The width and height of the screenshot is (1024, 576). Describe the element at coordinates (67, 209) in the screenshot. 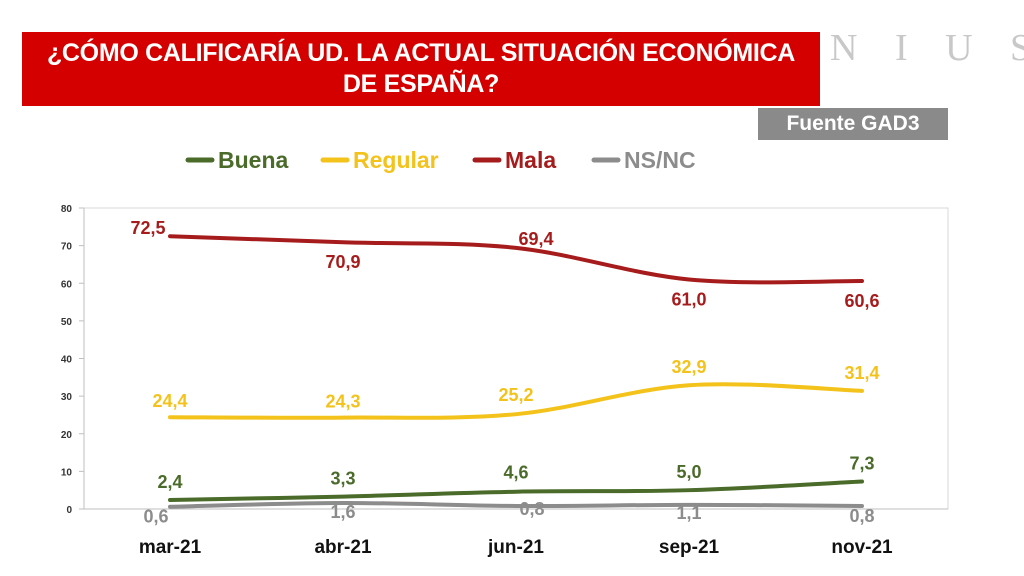

I see `y-tick-label: 80` at that location.